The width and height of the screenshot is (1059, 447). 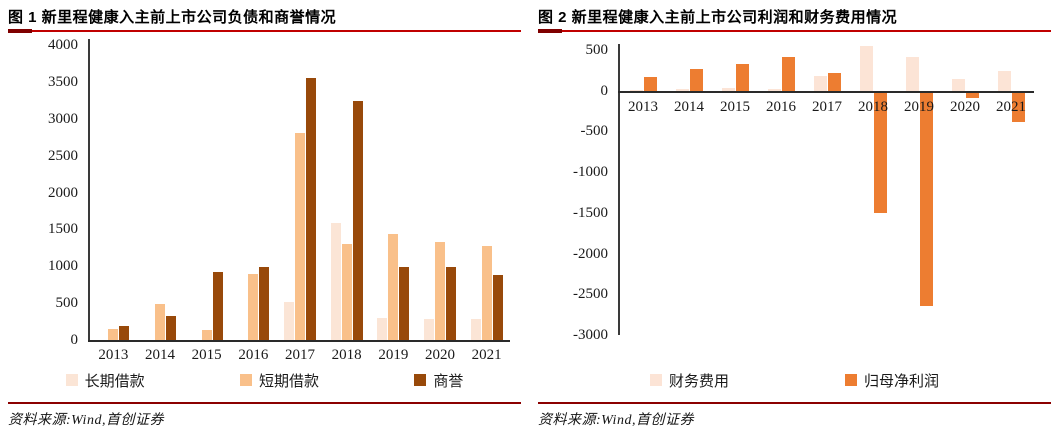 What do you see at coordinates (63, 266) in the screenshot?
I see `y-axis-label: 1000` at bounding box center [63, 266].